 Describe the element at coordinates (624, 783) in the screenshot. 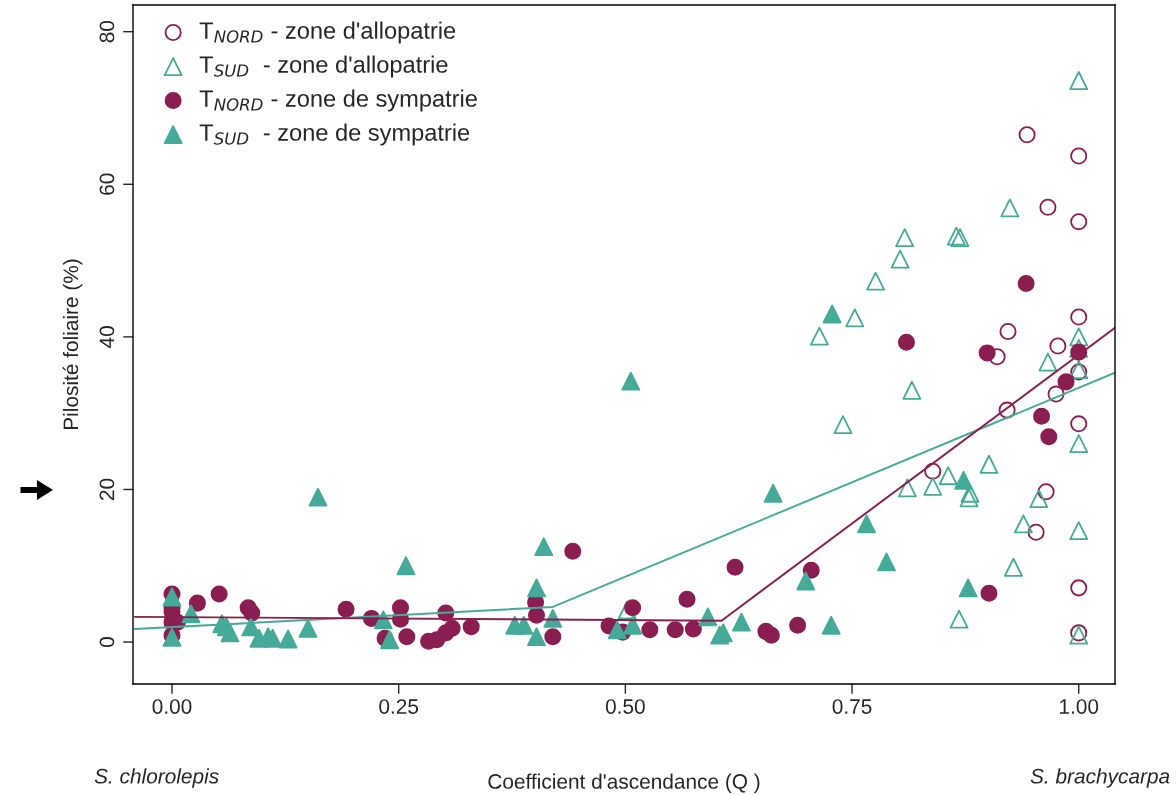

I see `x-axis-title: Coefficient d'ascendance (Q )` at that location.